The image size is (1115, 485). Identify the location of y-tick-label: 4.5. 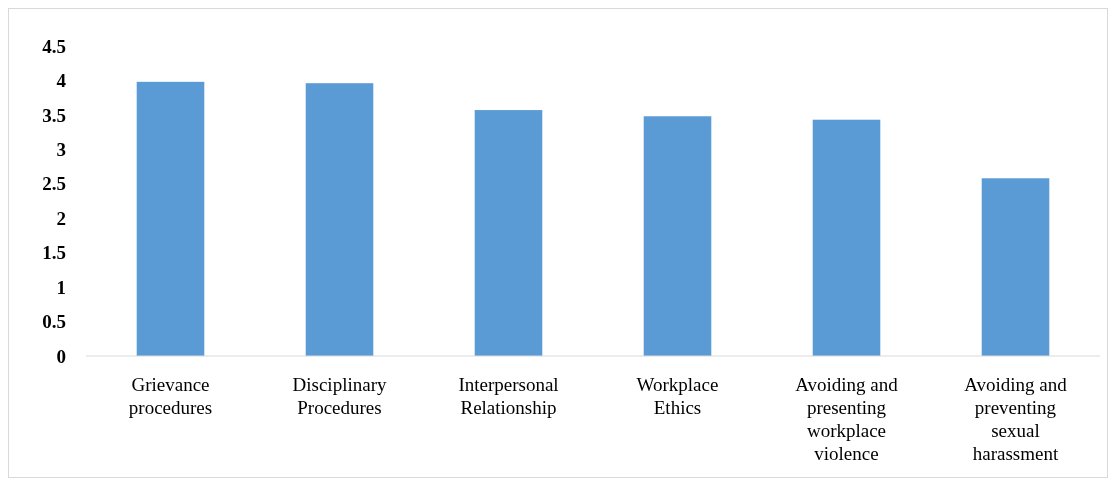
(54, 46).